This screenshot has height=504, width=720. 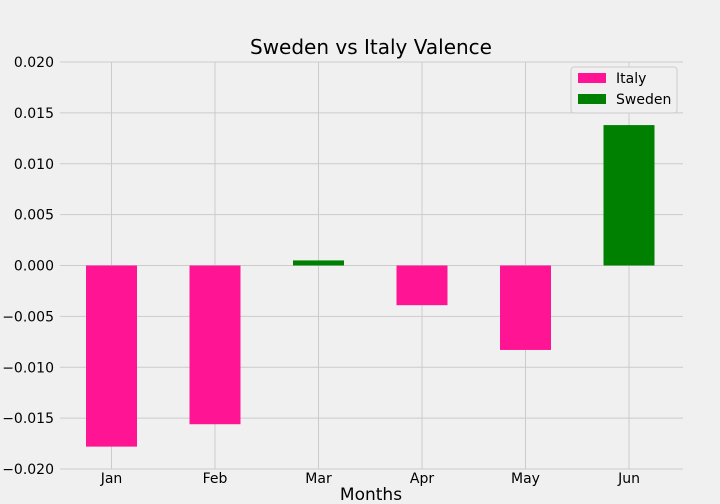 What do you see at coordinates (318, 479) in the screenshot?
I see `x-tick-label: Mar` at bounding box center [318, 479].